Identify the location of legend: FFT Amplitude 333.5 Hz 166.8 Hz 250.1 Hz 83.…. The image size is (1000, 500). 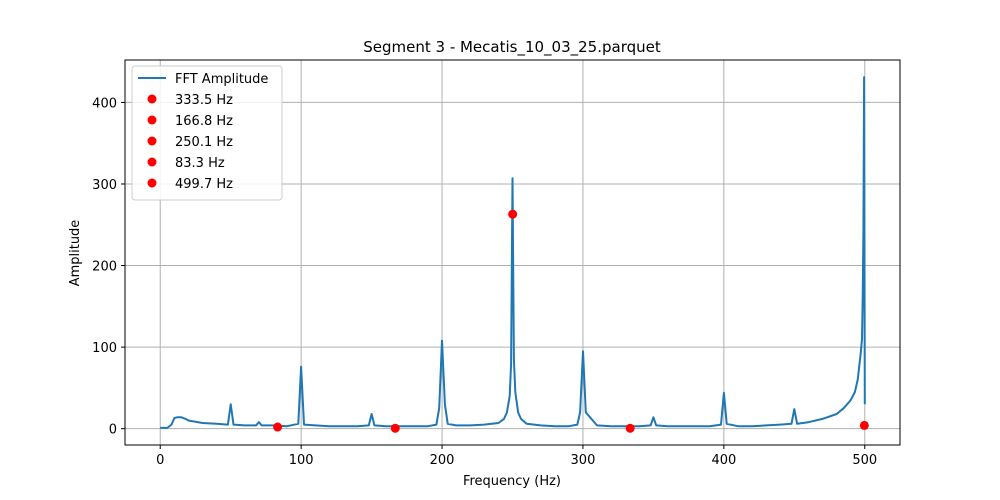
(207, 133).